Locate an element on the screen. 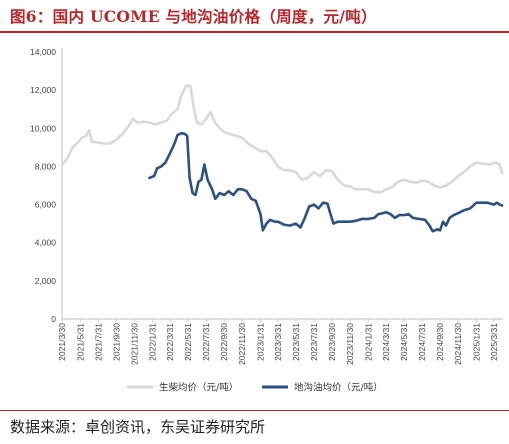 The height and width of the screenshot is (444, 509). source-rule is located at coordinates (254, 410).